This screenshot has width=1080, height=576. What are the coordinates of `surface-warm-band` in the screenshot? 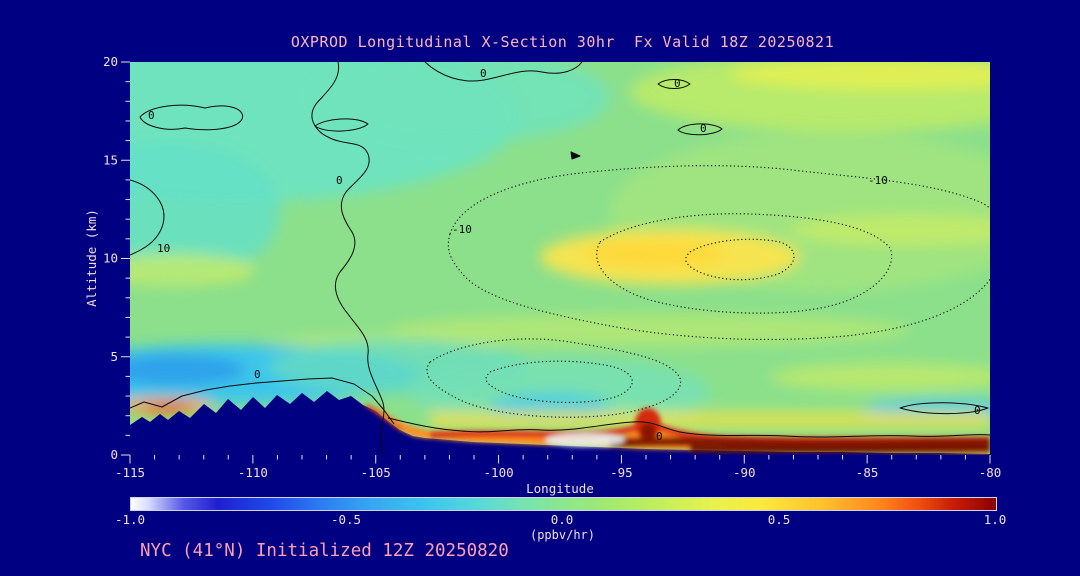 It's located at (676, 428).